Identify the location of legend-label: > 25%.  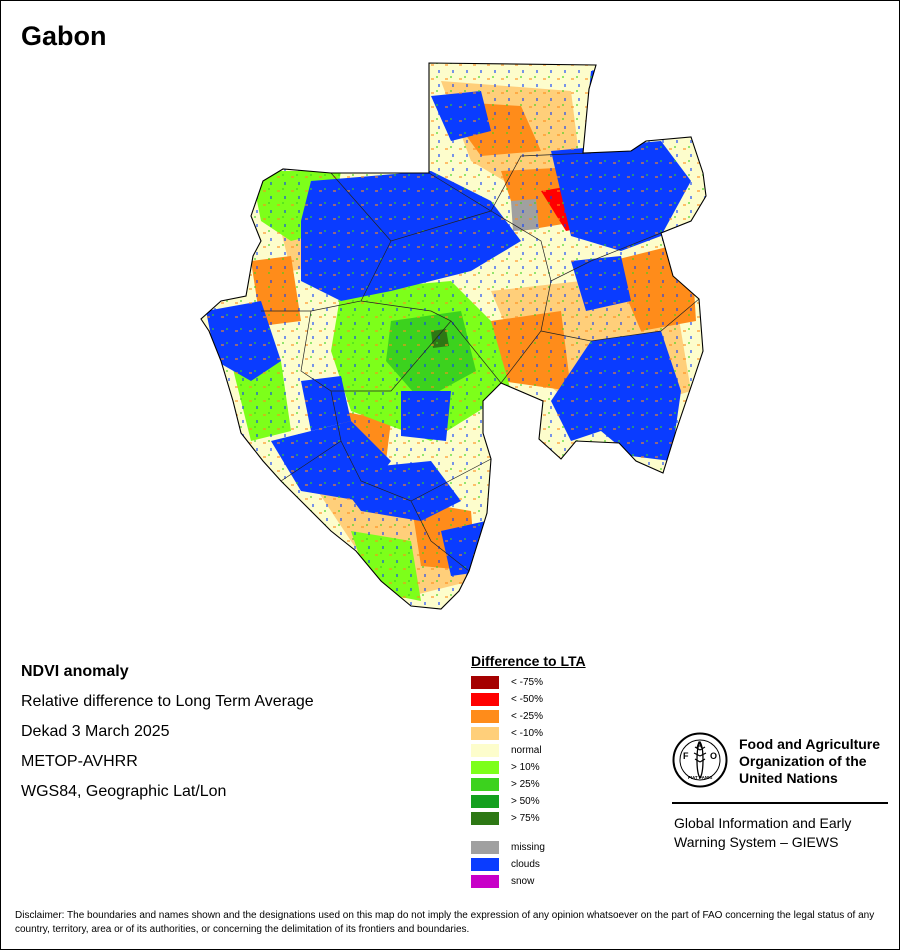
(525, 784).